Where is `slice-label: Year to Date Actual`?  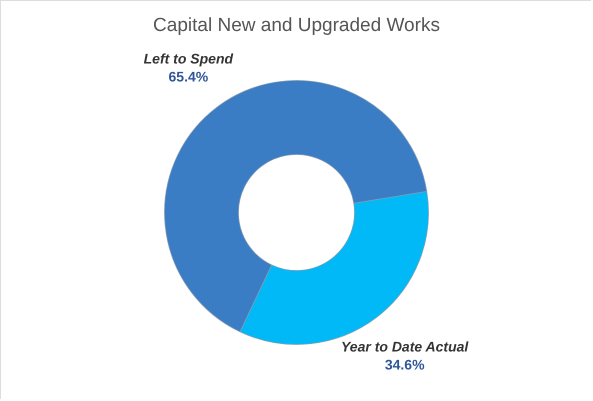
slice-label: Year to Date Actual is located at coordinates (405, 346).